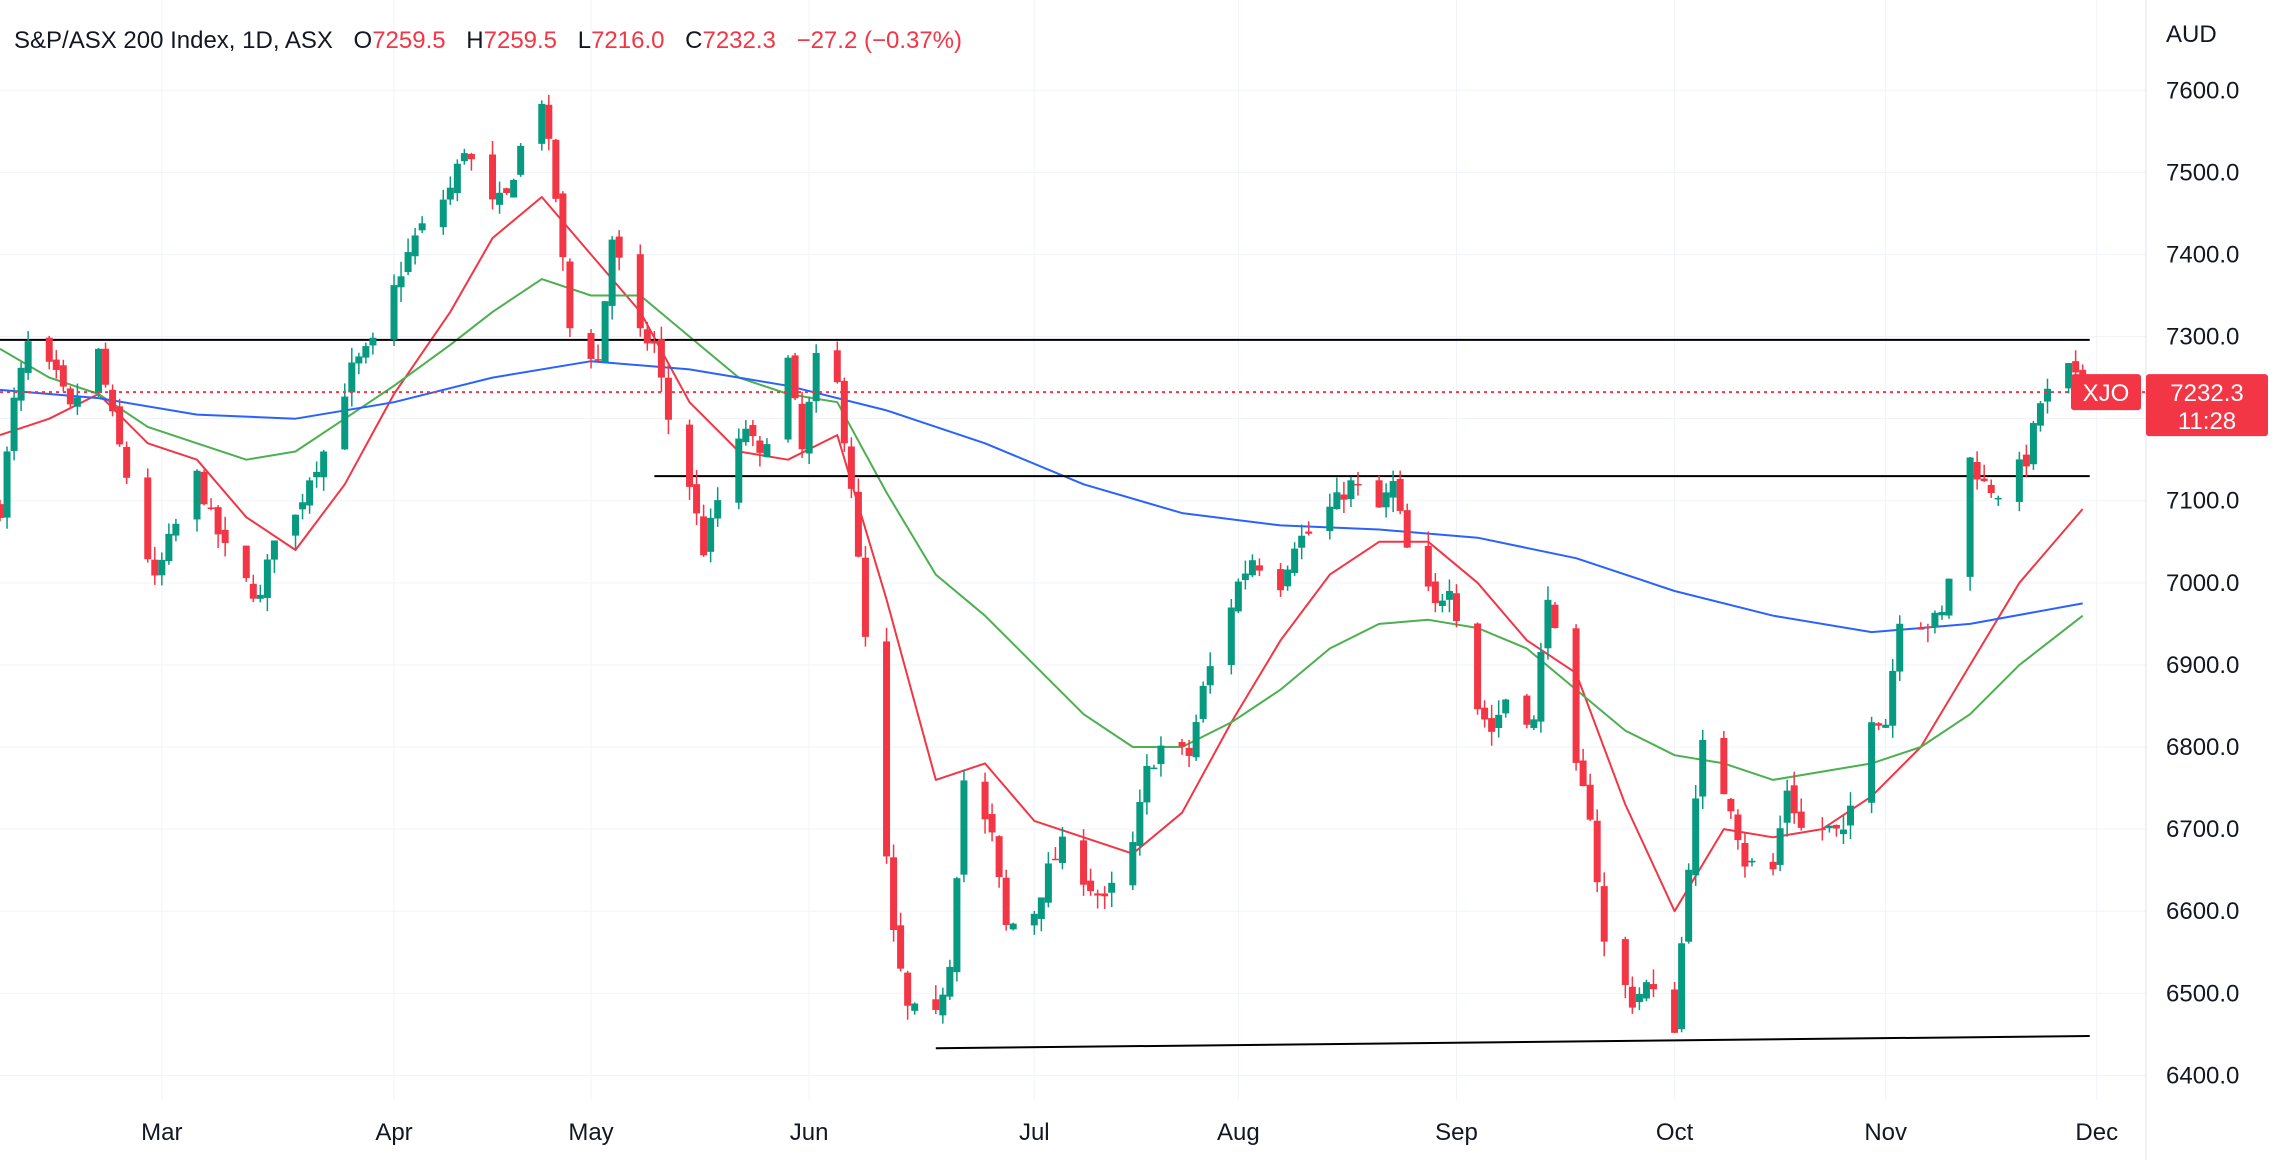 The image size is (2273, 1160). Describe the element at coordinates (584, 40) in the screenshot. I see `legend-low-label: L` at that location.